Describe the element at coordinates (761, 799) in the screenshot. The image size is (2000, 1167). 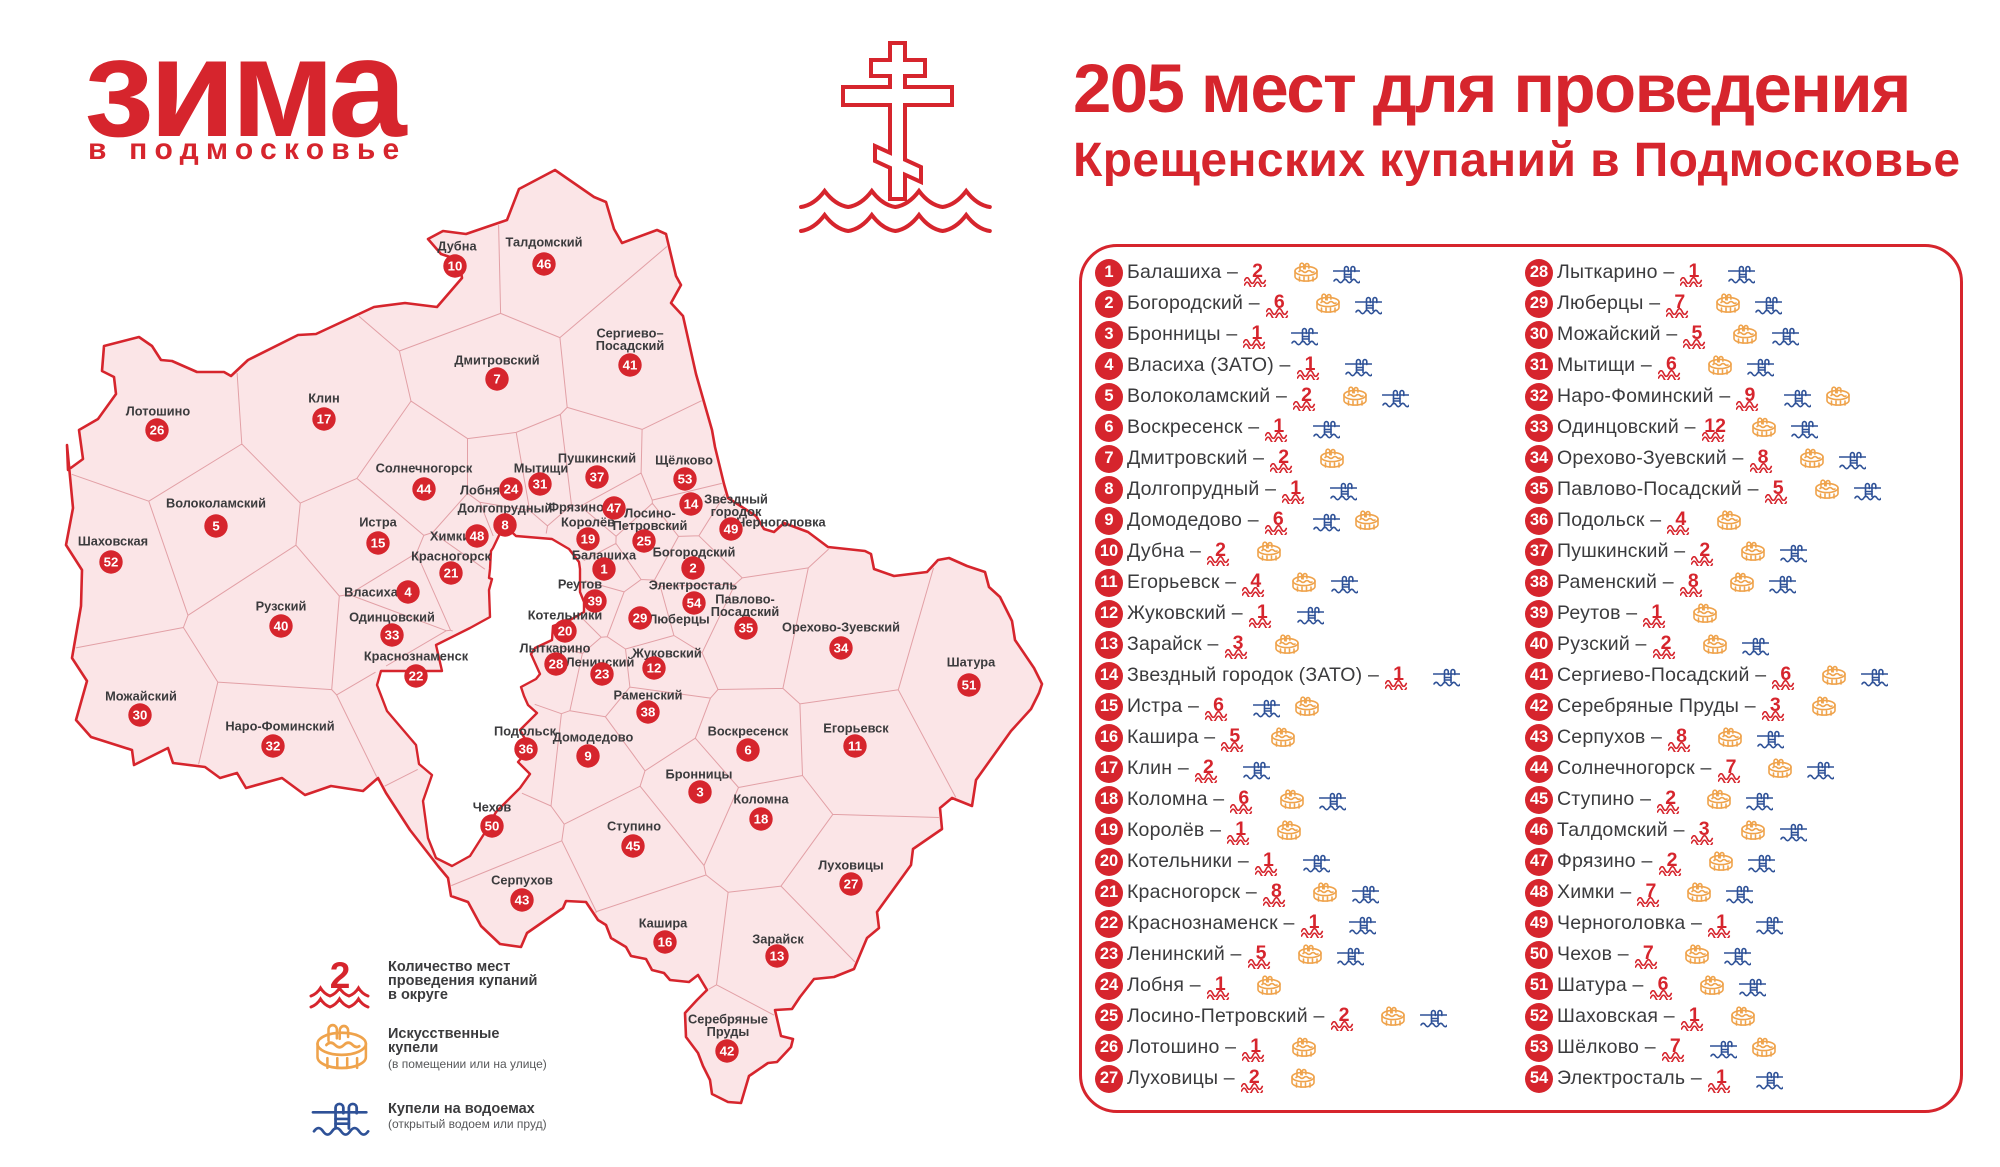
I see `svg-text: Коломна` at that location.